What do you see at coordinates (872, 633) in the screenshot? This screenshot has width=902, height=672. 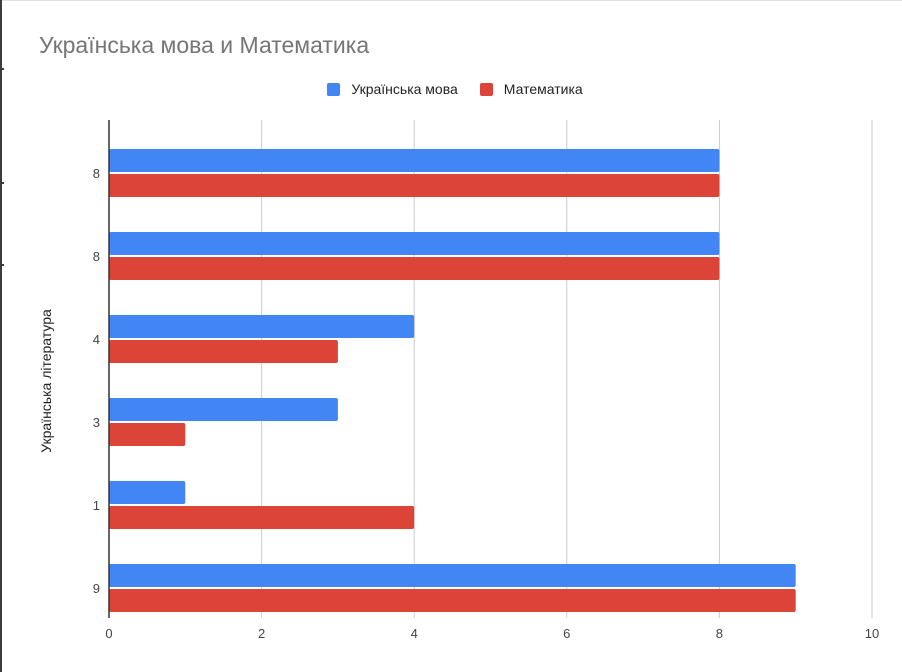 I see `x-tick-label: 10` at bounding box center [872, 633].